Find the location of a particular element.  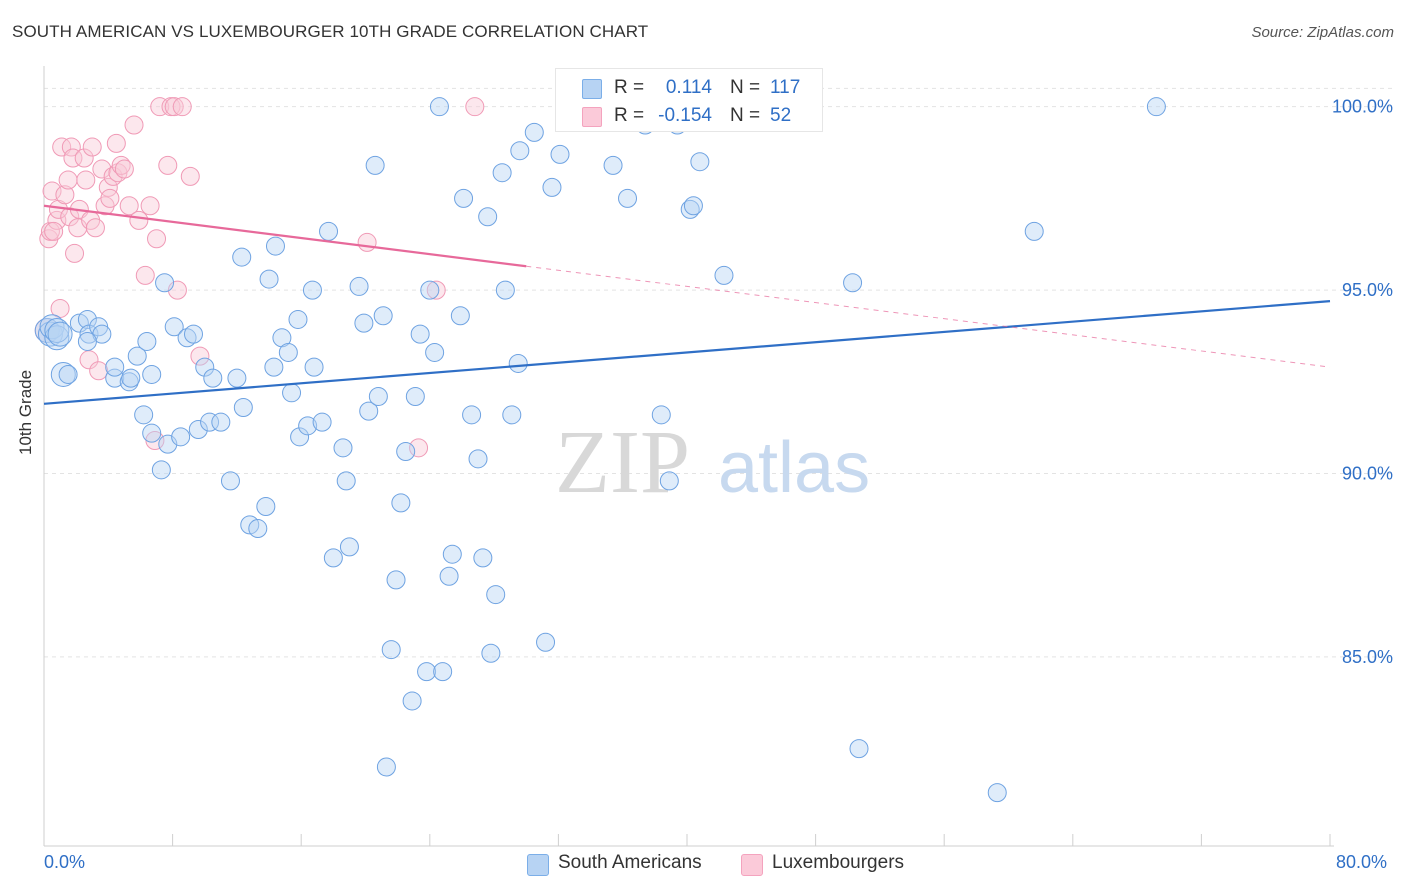

series-legend: South Americans Luxembourgers is located at coordinates (703, 865).